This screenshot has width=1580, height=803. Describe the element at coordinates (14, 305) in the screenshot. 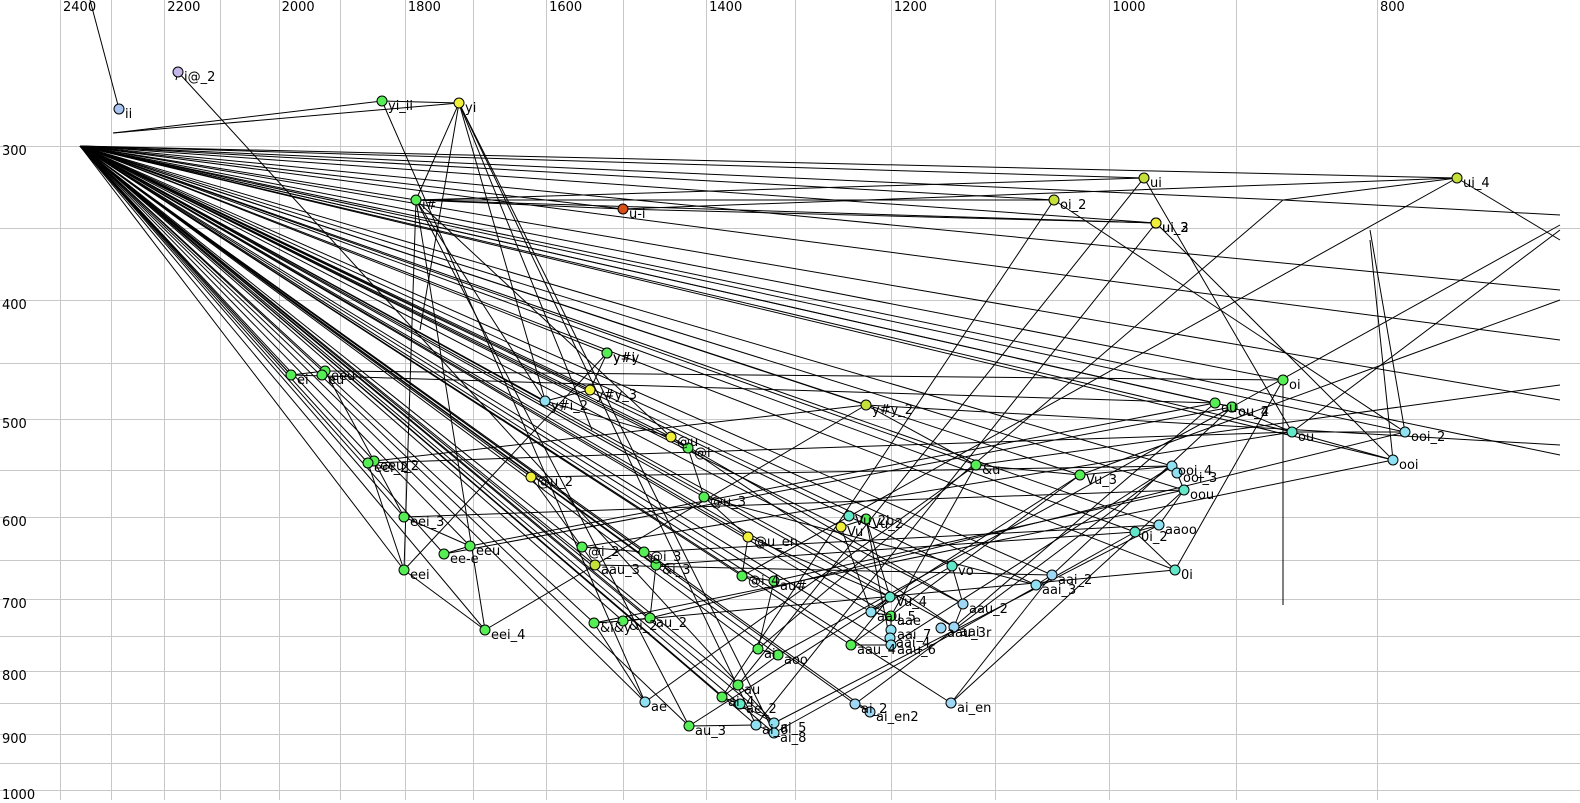

I see `y-axis-tick-label: 400` at that location.